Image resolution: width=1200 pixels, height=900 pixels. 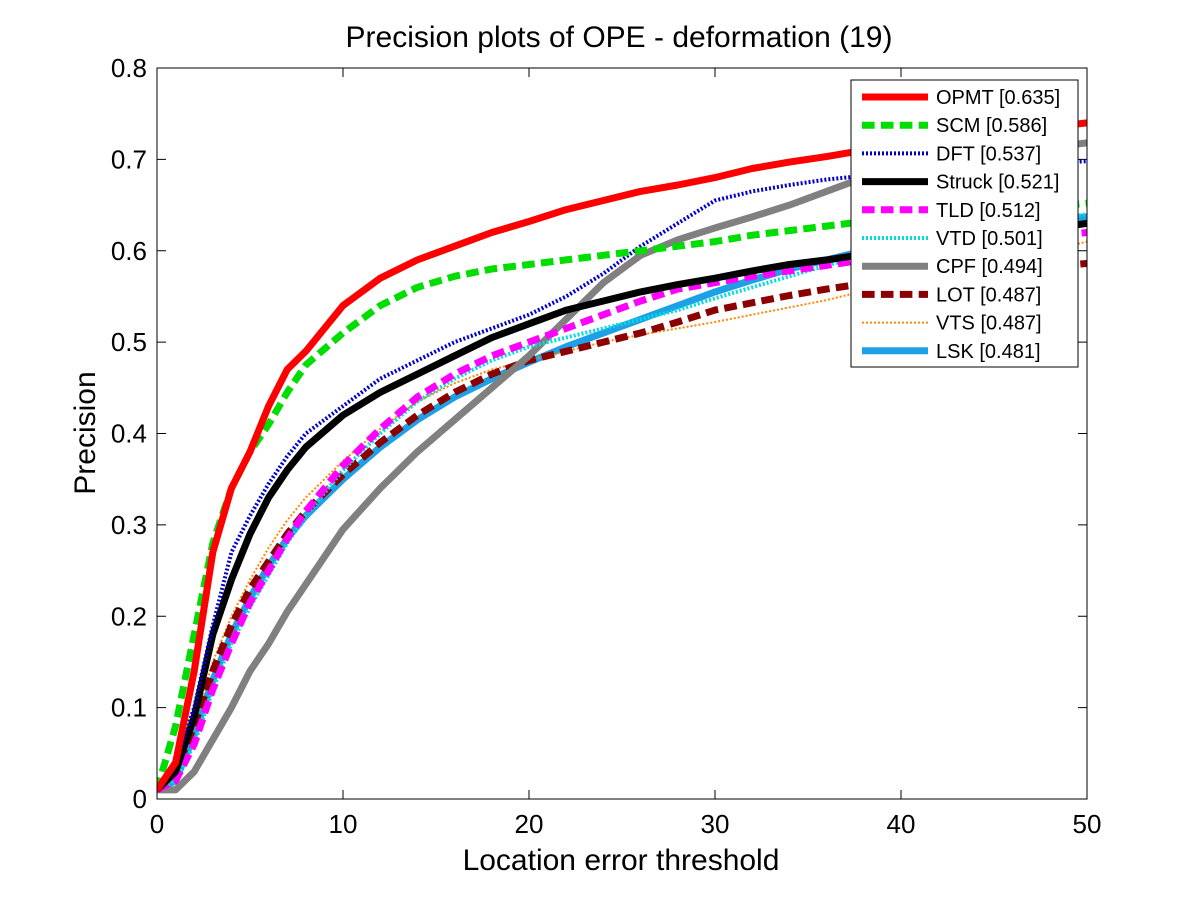 What do you see at coordinates (129, 525) in the screenshot?
I see `y-tick-label: 0.3` at bounding box center [129, 525].